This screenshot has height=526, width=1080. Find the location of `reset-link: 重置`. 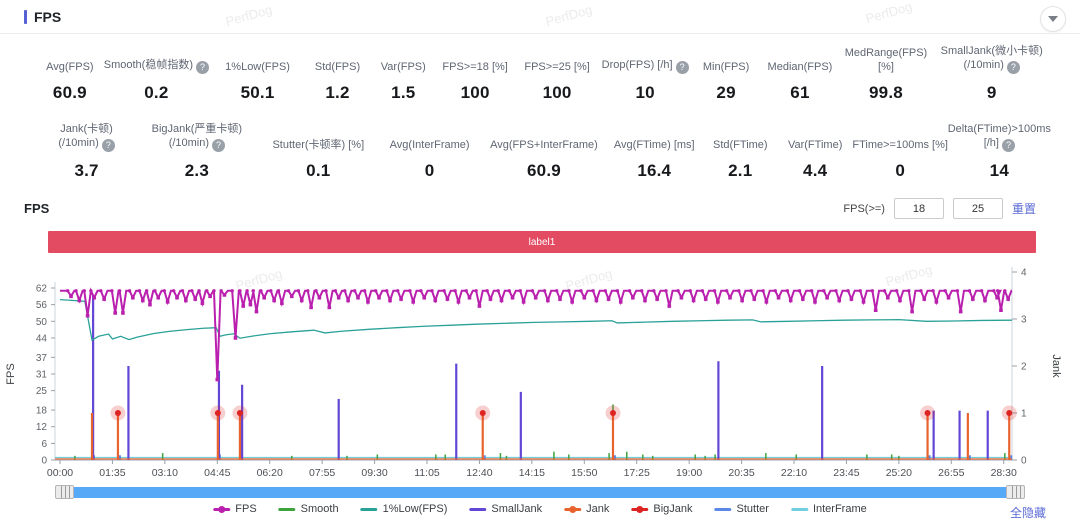

reset-link: 重置 is located at coordinates (1023, 209).